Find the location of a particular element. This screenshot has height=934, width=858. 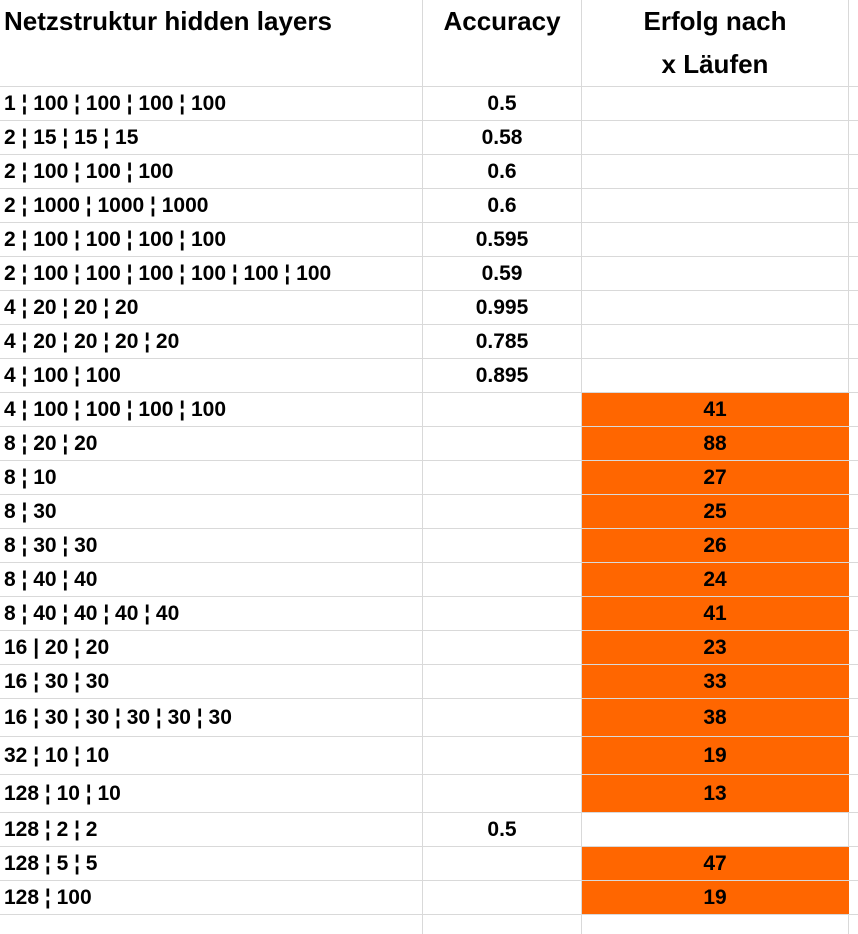

header-structure-cell: Netzstruktur hidden layers is located at coordinates (211, 43).